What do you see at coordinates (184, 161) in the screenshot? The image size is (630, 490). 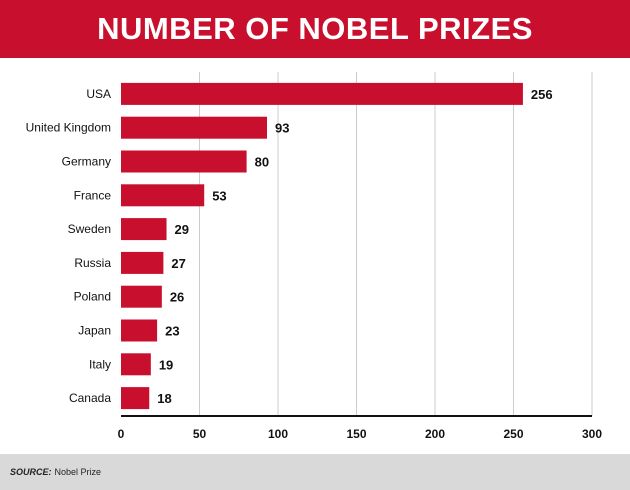 I see `bar-germany` at bounding box center [184, 161].